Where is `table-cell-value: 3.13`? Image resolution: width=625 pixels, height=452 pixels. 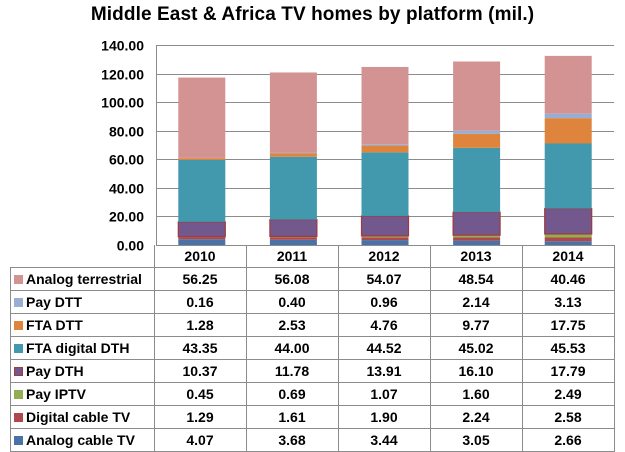
table-cell-value: 3.13 is located at coordinates (568, 302).